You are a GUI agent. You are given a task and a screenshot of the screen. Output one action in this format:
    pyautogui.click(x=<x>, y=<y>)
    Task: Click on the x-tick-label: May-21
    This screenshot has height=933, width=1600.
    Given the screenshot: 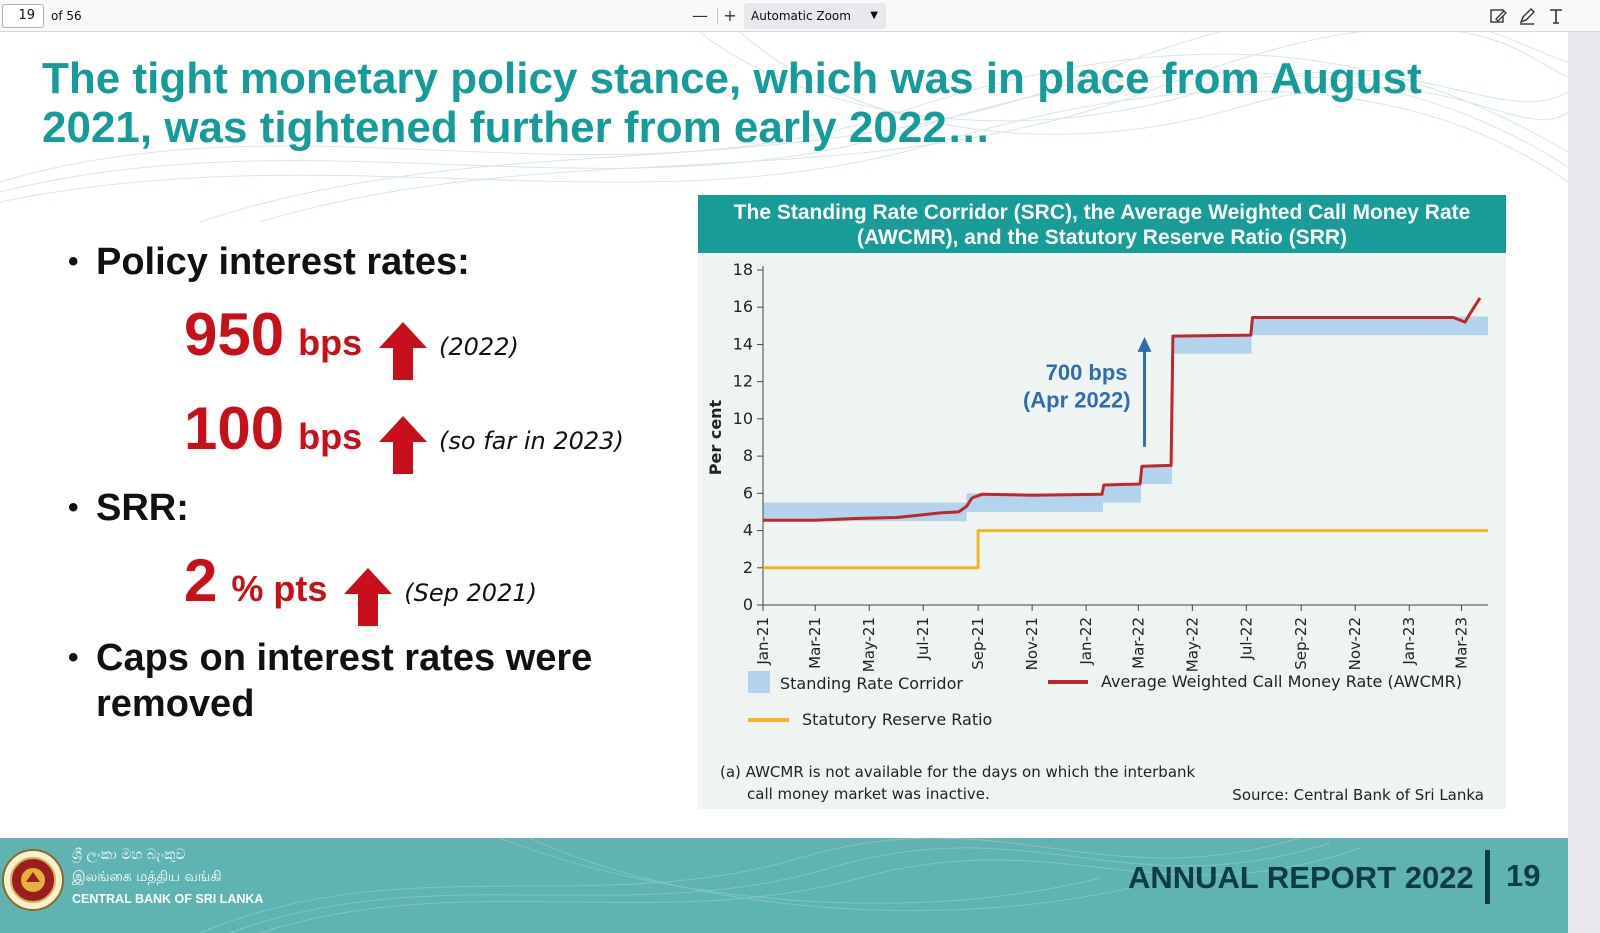 What is the action you would take?
    pyautogui.click(x=869, y=644)
    